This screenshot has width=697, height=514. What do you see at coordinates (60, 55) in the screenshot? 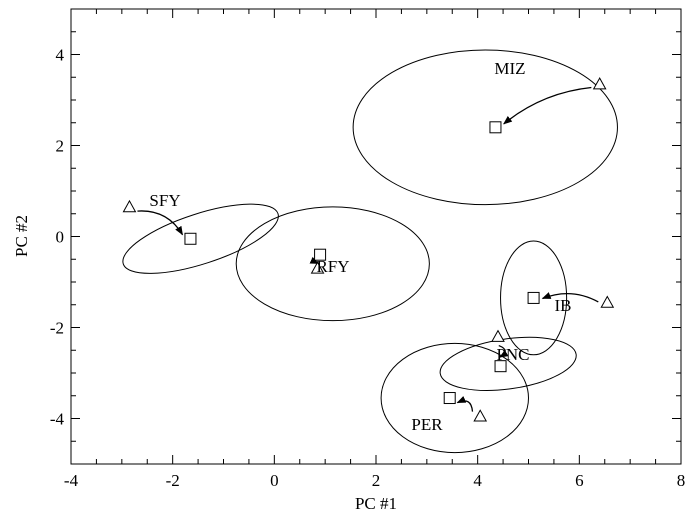
I see `y-tick-label: 4` at bounding box center [60, 55].